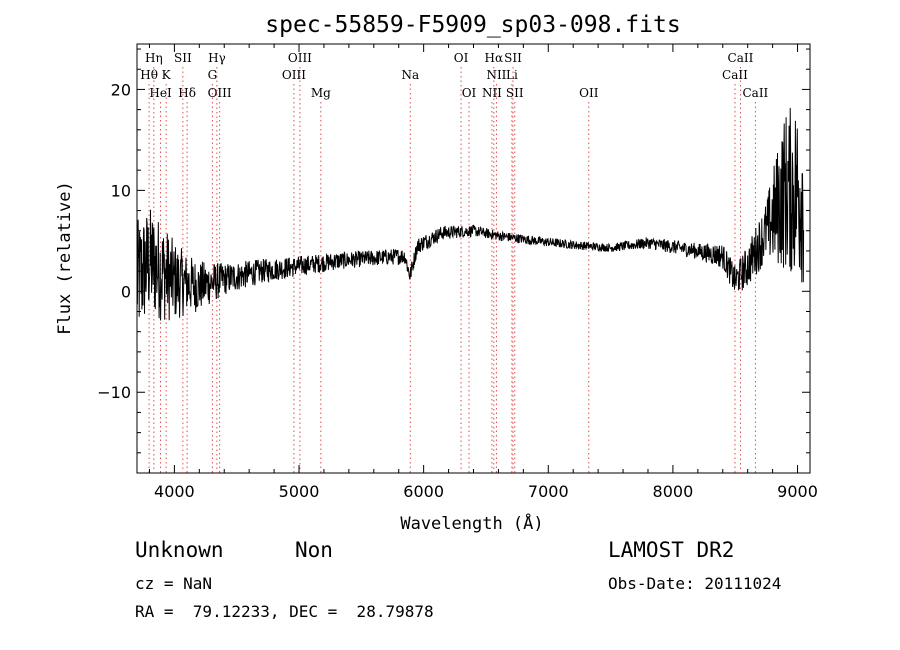 Image resolution: width=900 pixels, height=650 pixels. What do you see at coordinates (121, 190) in the screenshot?
I see `y-tick-label: 10` at bounding box center [121, 190].